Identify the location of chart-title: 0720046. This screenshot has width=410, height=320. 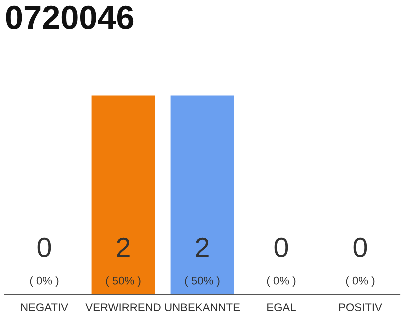
(70, 18).